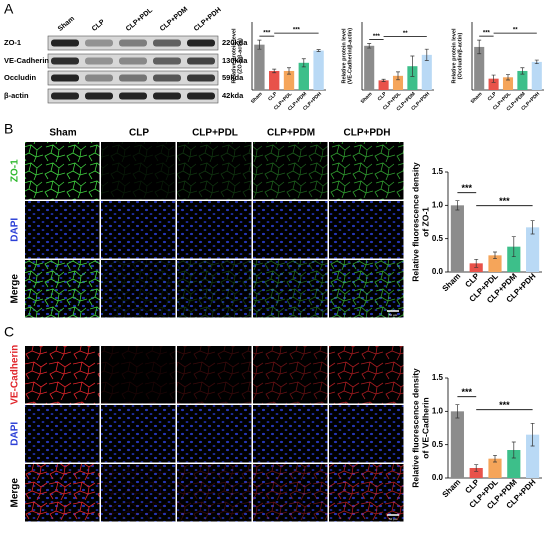 Image resolution: width=550 pixels, height=541 pixels. I want to click on lane-label: CLP+PDM, so click(174, 19).